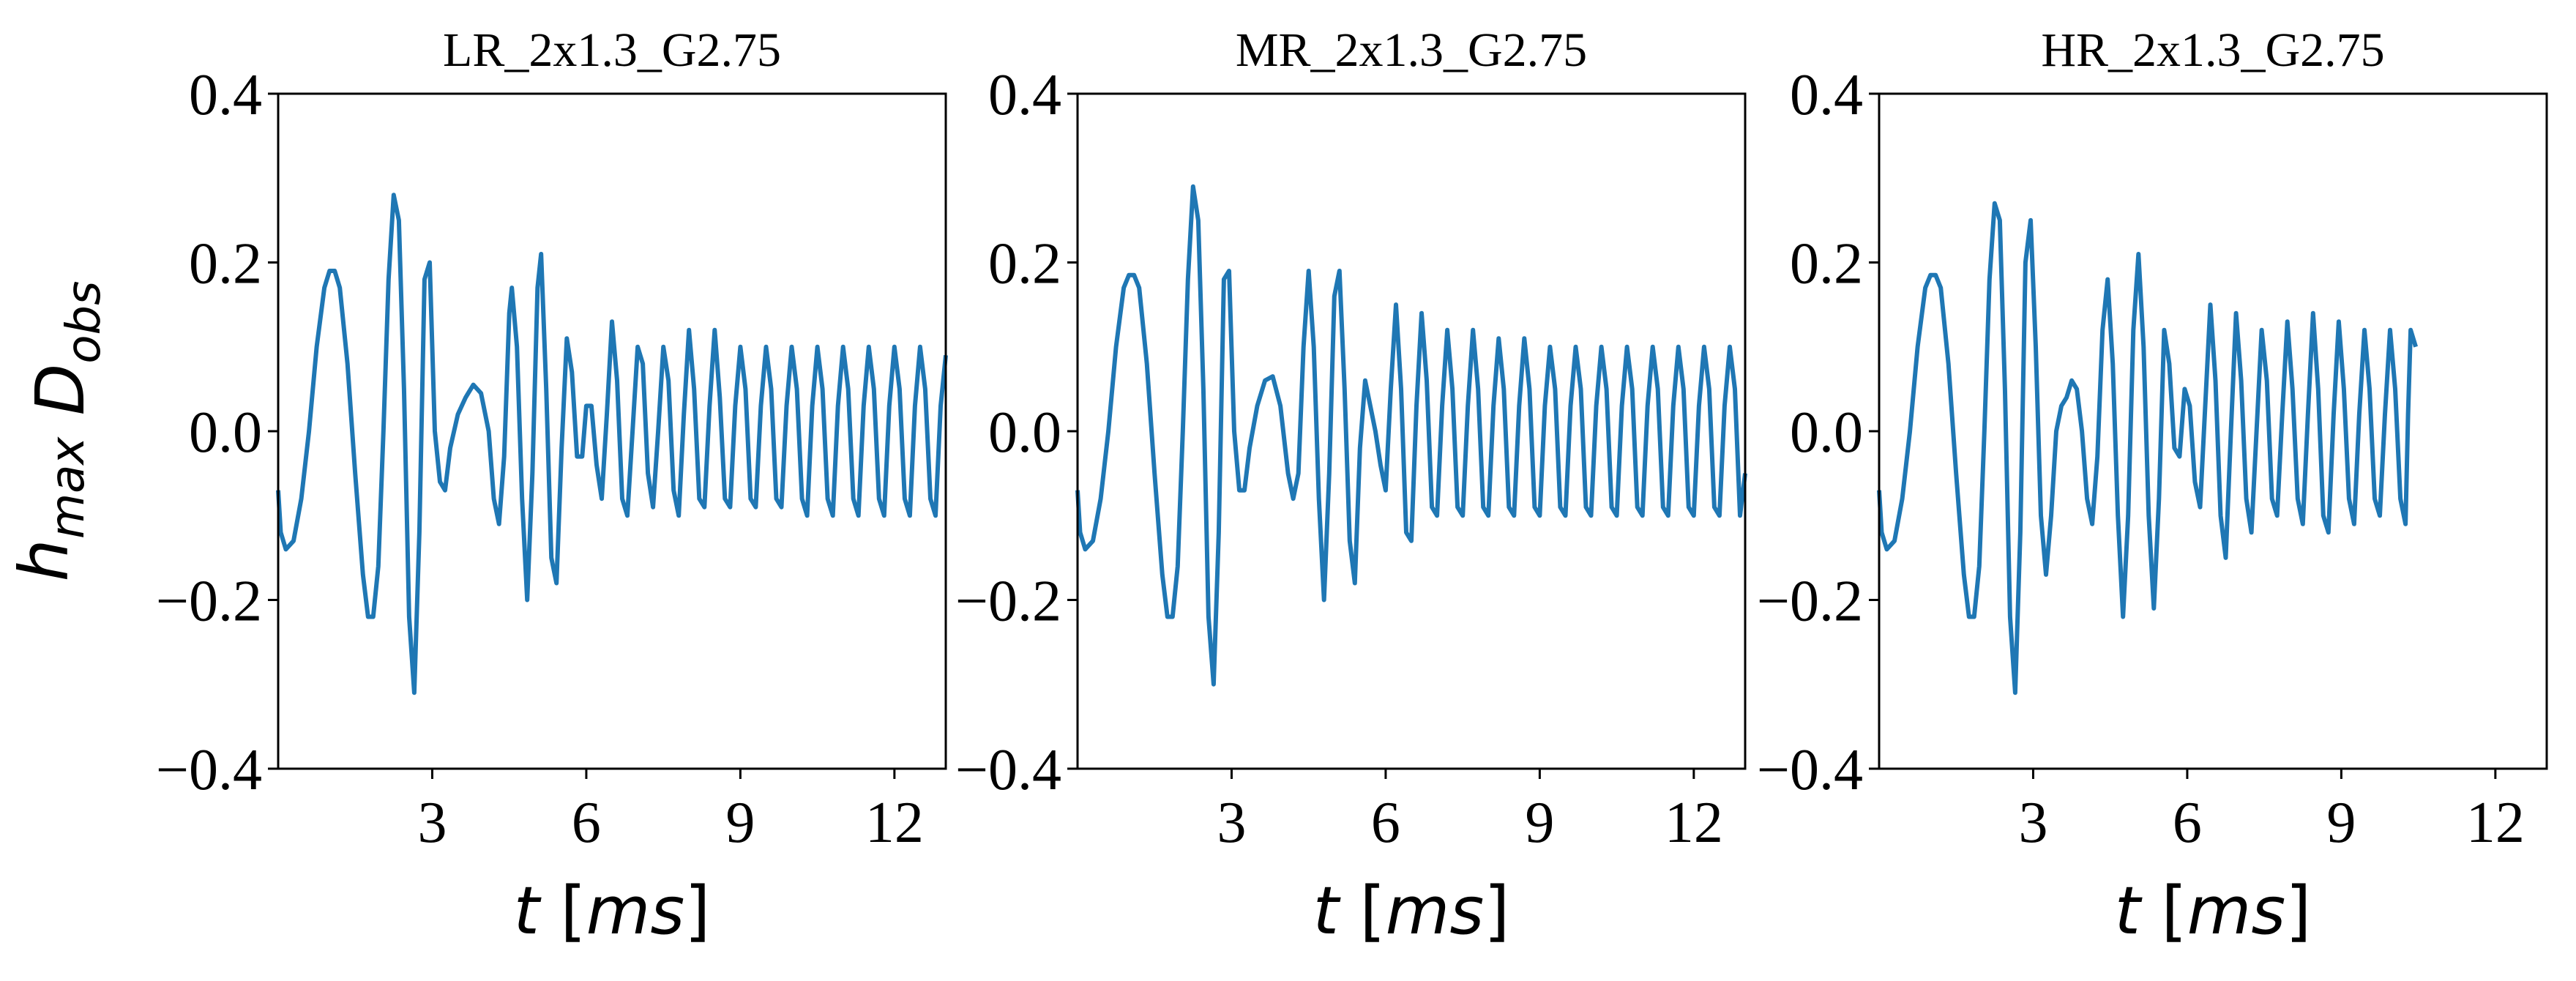 The image size is (2576, 981). What do you see at coordinates (612, 50) in the screenshot?
I see `chart-title: LR_2x1.3_G2.75` at bounding box center [612, 50].